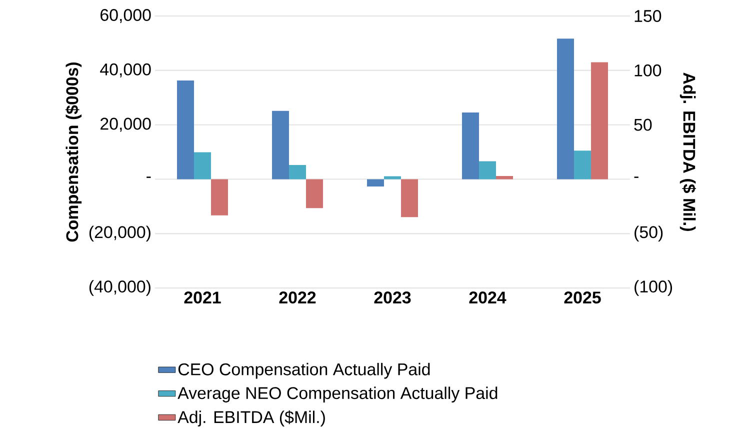 The height and width of the screenshot is (448, 740). What do you see at coordinates (297, 298) in the screenshot?
I see `x-tick-label: 2022` at bounding box center [297, 298].